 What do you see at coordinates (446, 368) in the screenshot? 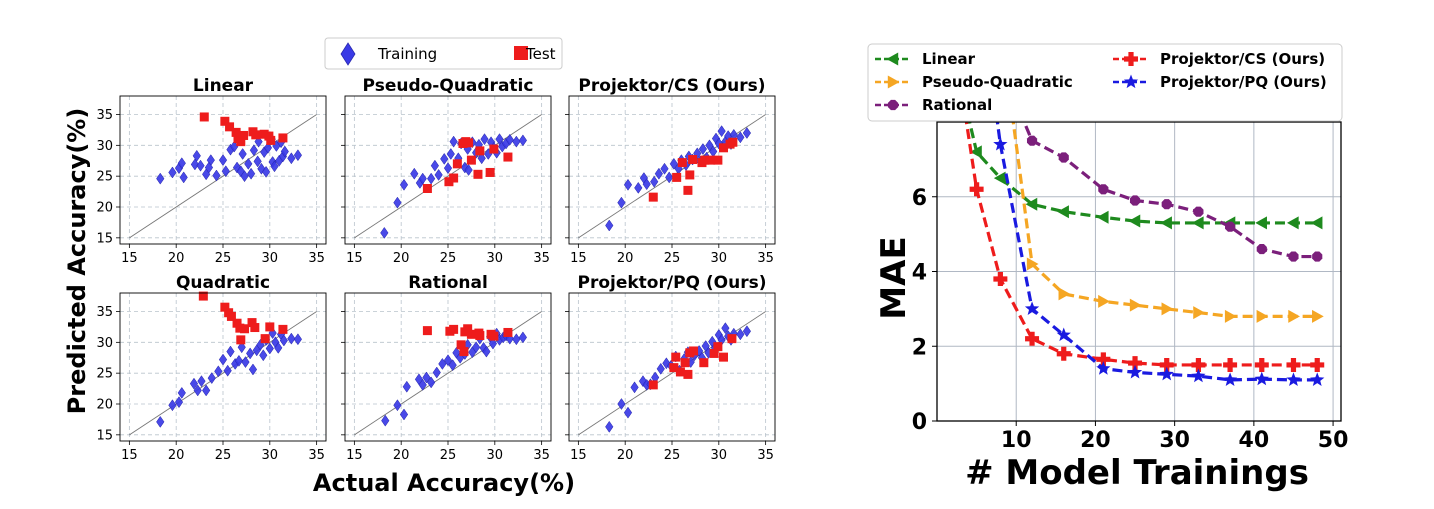
I see `scatter-panel: 15 20 25 30 35 Rational` at bounding box center [446, 368].